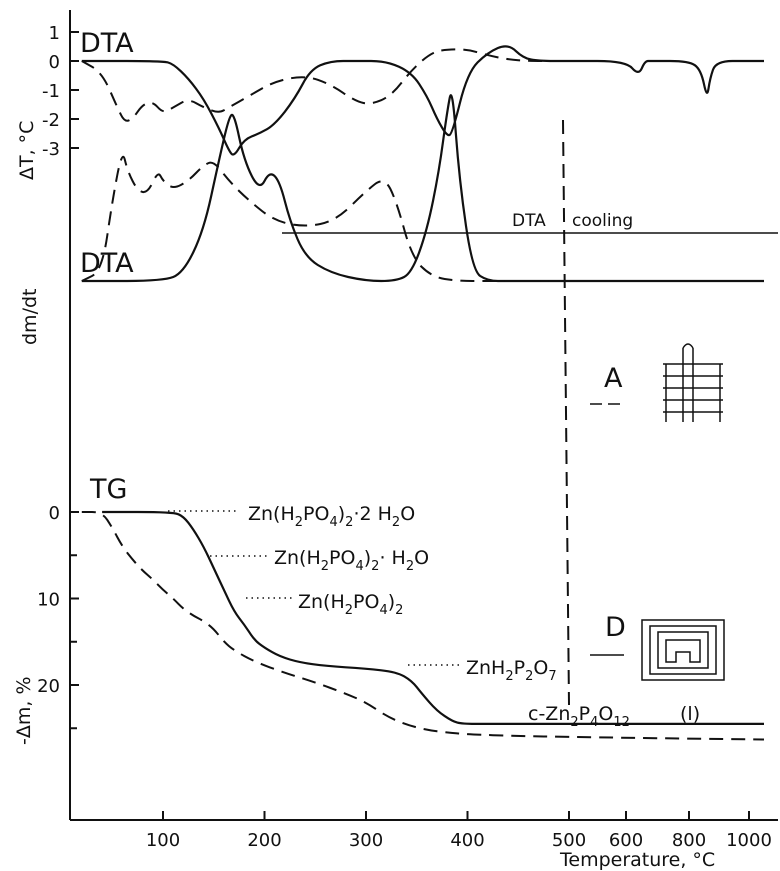  Describe the element at coordinates (107, 43) in the screenshot. I see `dta-title-top: DTA` at that location.